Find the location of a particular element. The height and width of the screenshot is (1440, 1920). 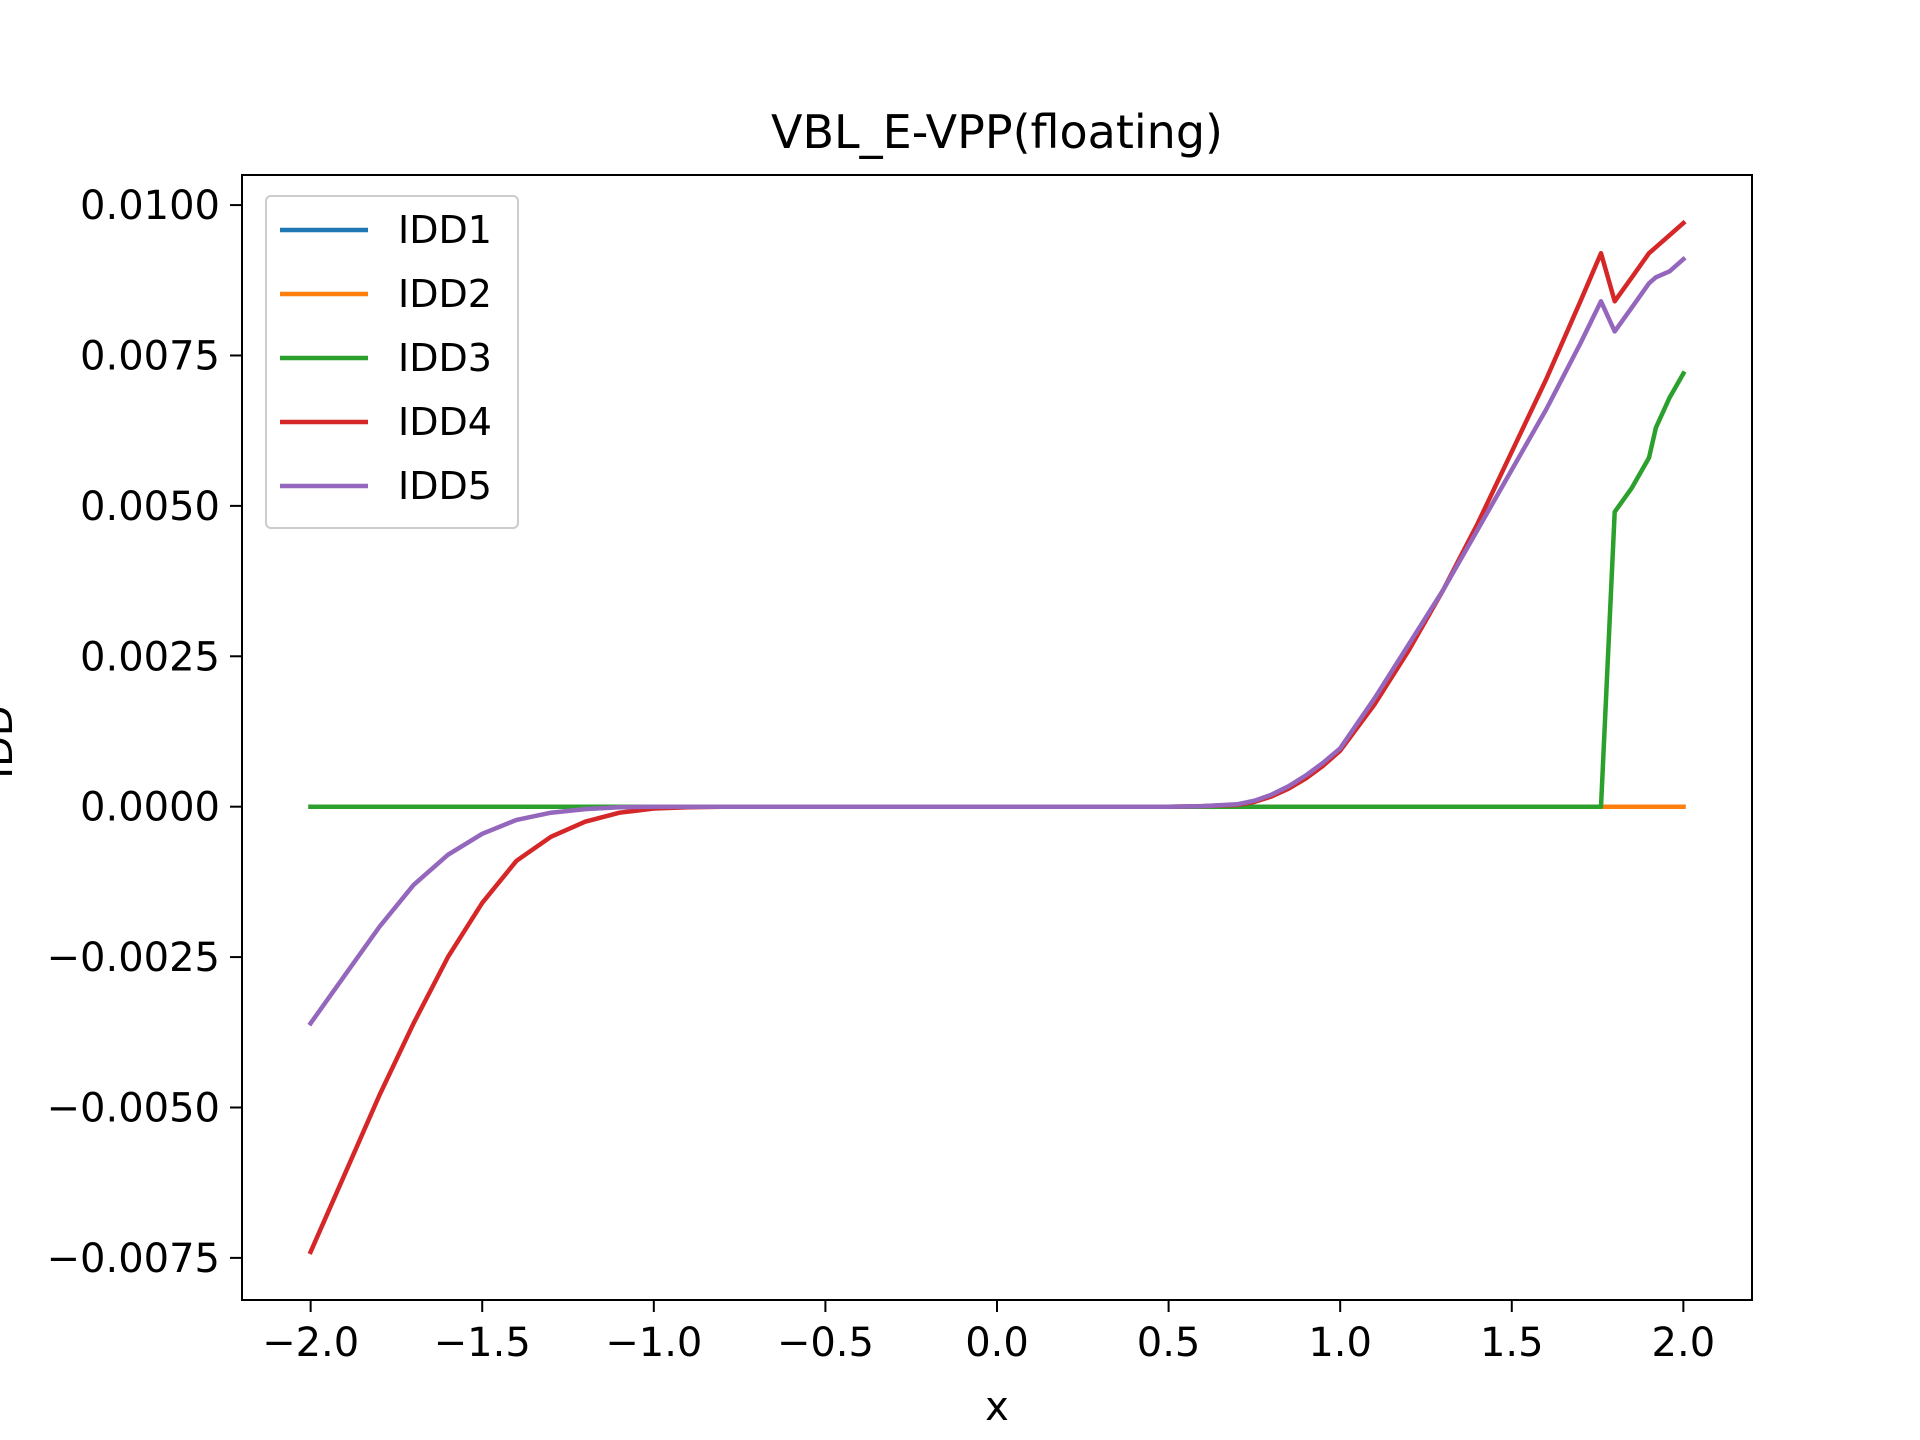

x-tick-label: 1.0 is located at coordinates (1340, 1343).